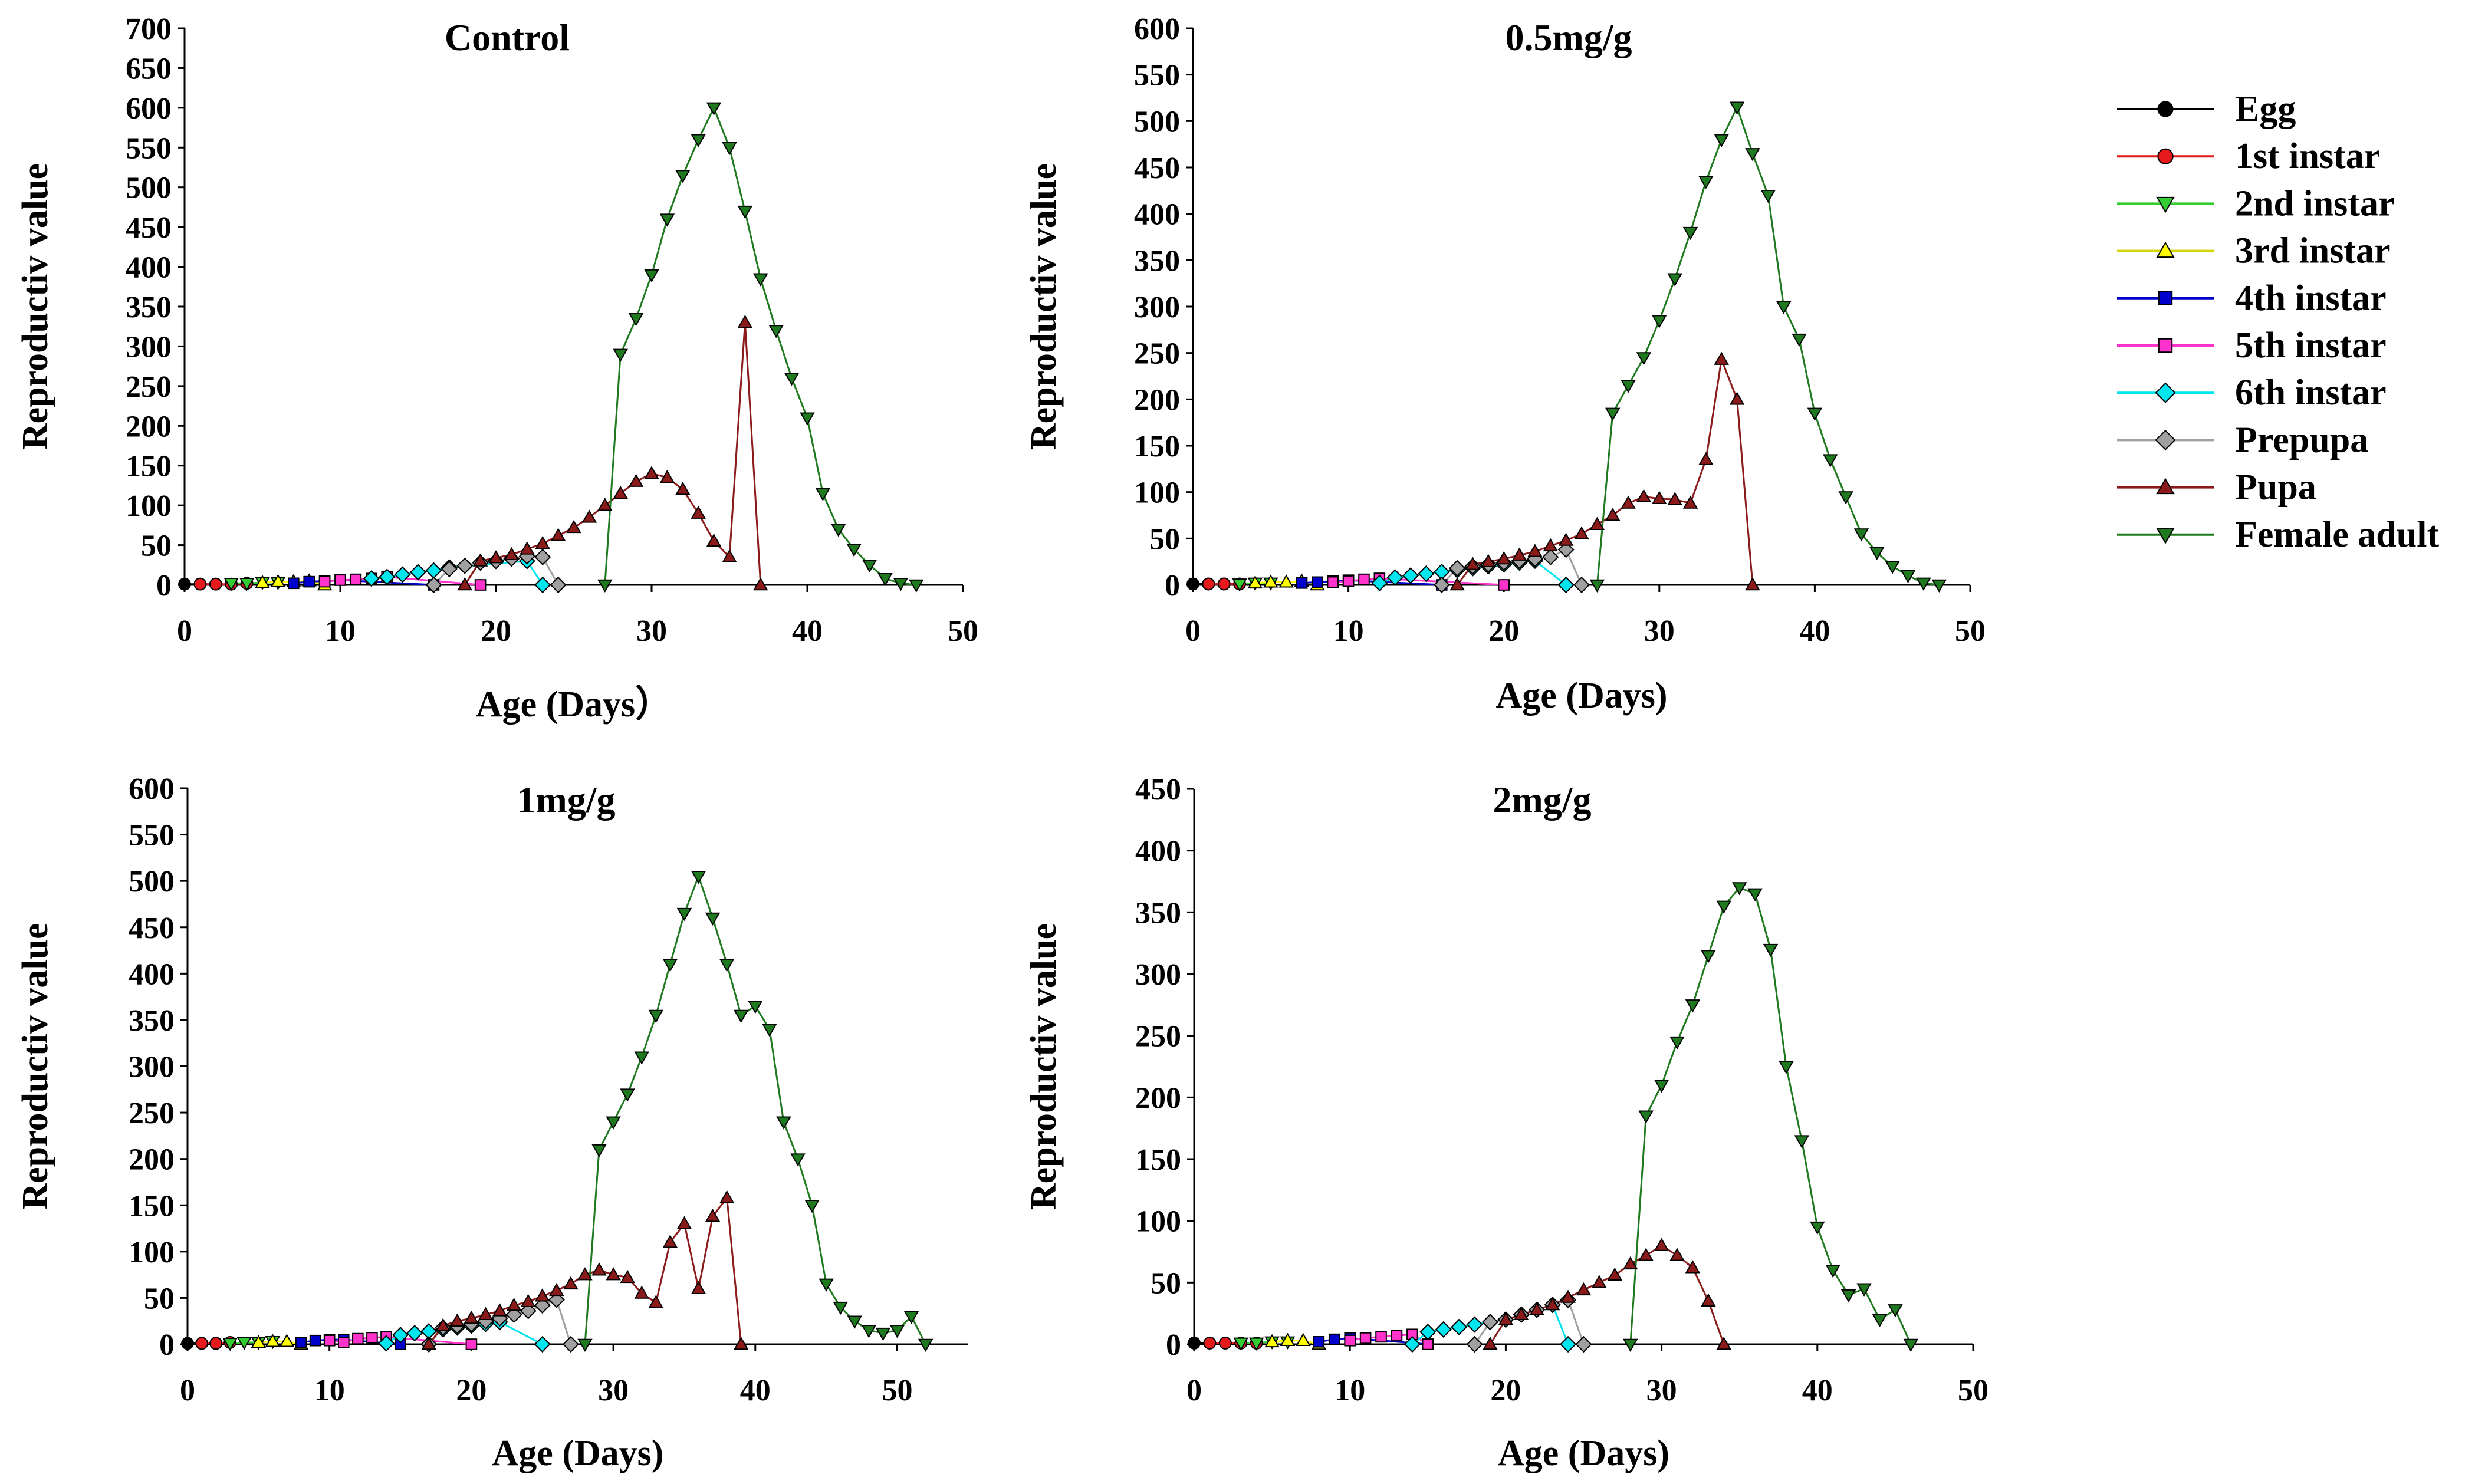 The height and width of the screenshot is (1484, 2475). I want to click on x-tick-label: 10, so click(329, 1390).